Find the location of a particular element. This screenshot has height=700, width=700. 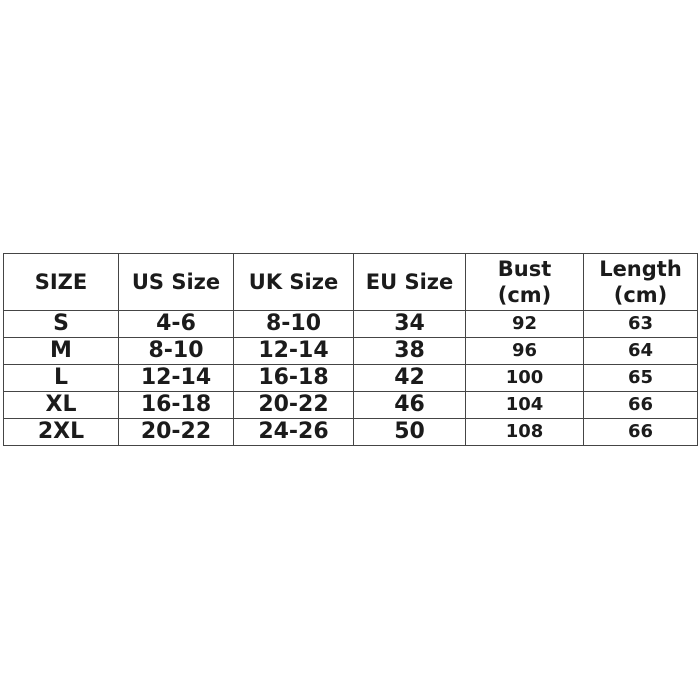

column-header-uk-size: UK Size is located at coordinates (293, 282).